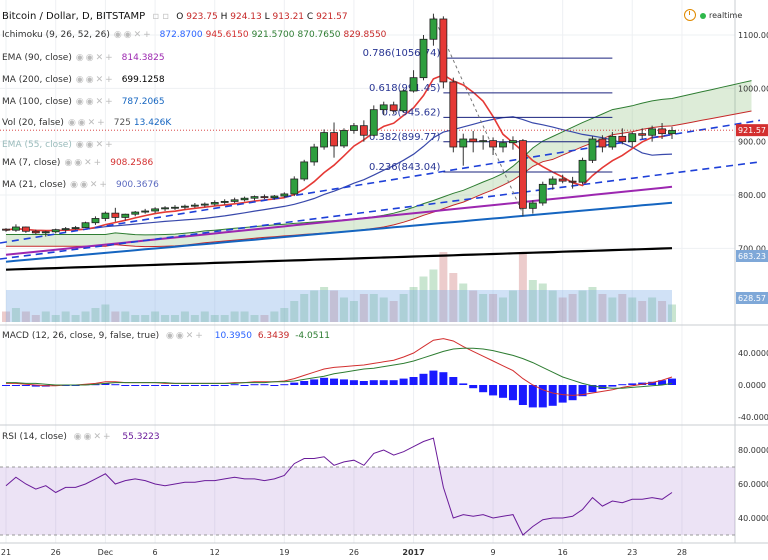 The height and width of the screenshot is (560, 768). I want to click on live-dot-icon, so click(703, 15).